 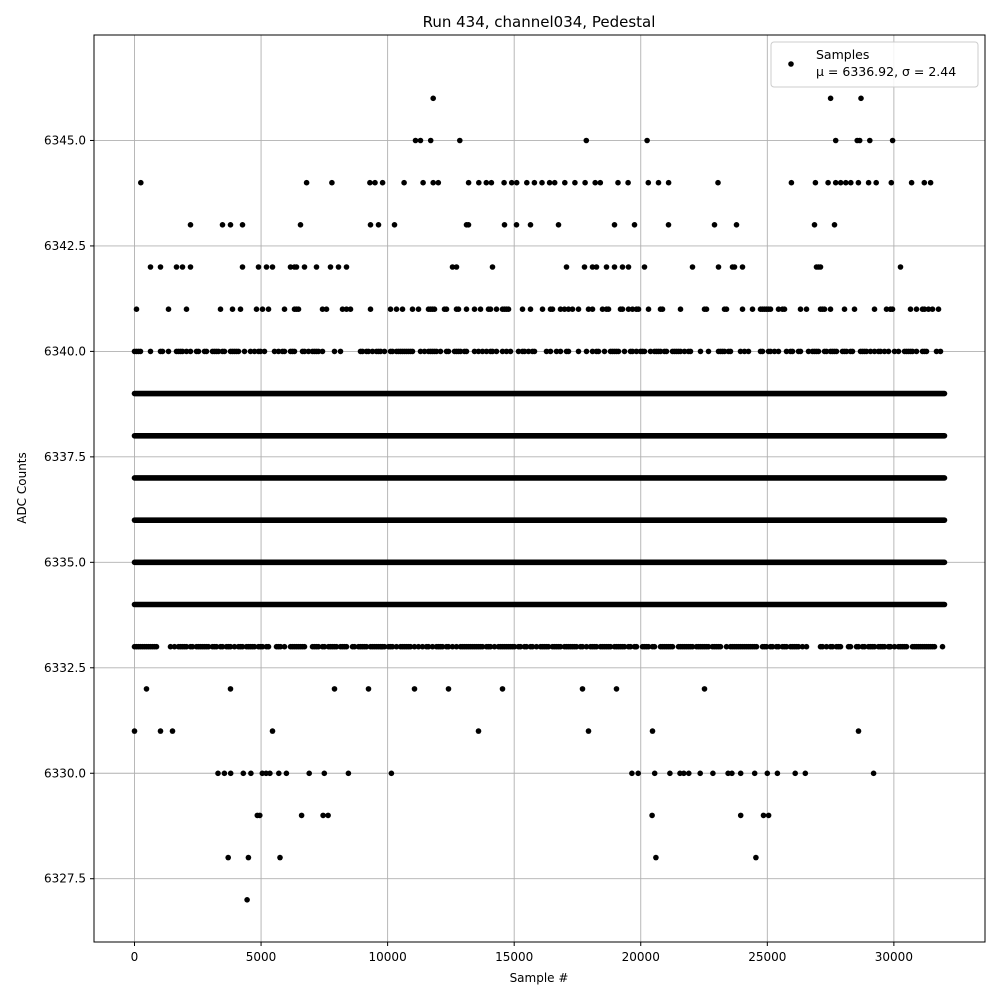 What do you see at coordinates (65, 879) in the screenshot?
I see `y-tick-label: 6327.5` at bounding box center [65, 879].